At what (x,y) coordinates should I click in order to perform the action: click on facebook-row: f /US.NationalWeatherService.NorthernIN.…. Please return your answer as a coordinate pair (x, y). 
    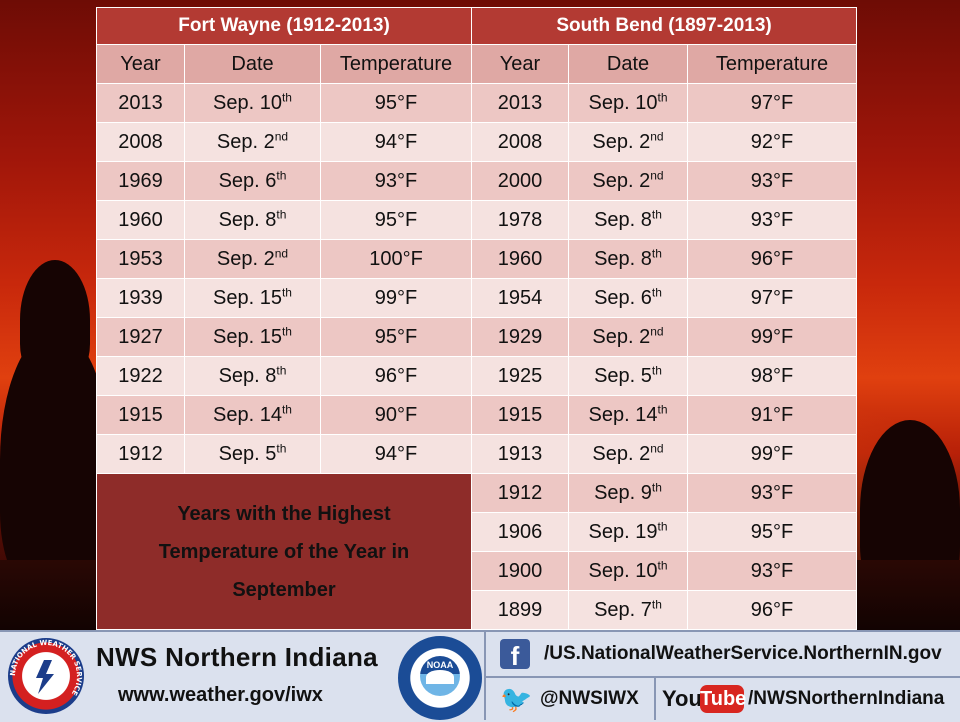
    Looking at the image, I should click on (723, 655).